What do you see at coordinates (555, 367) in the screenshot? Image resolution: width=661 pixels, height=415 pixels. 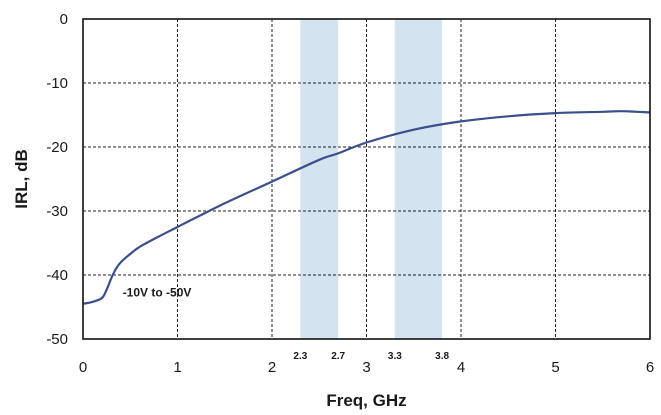 I see `x-tick-label-5: 5` at bounding box center [555, 367].